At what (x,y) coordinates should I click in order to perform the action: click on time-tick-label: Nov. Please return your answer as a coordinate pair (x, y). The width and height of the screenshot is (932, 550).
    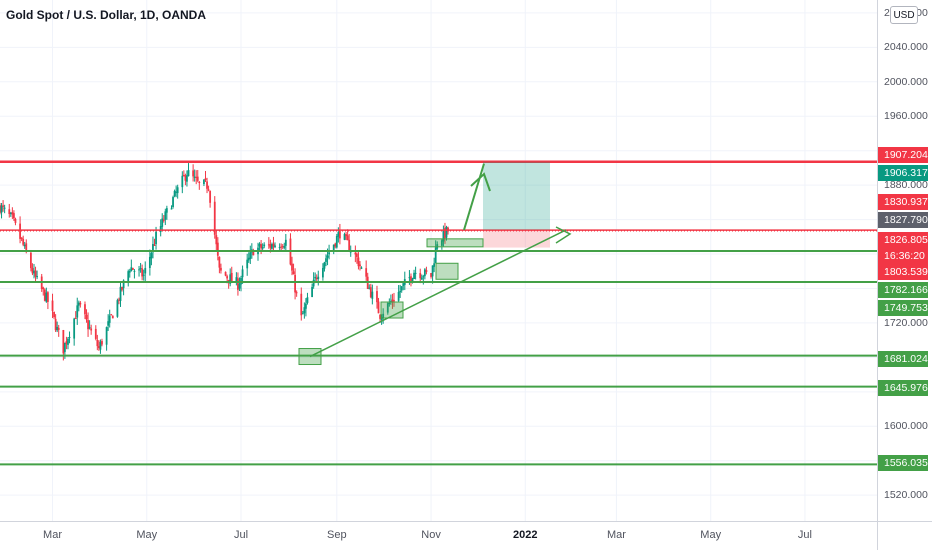
    Looking at the image, I should click on (431, 535).